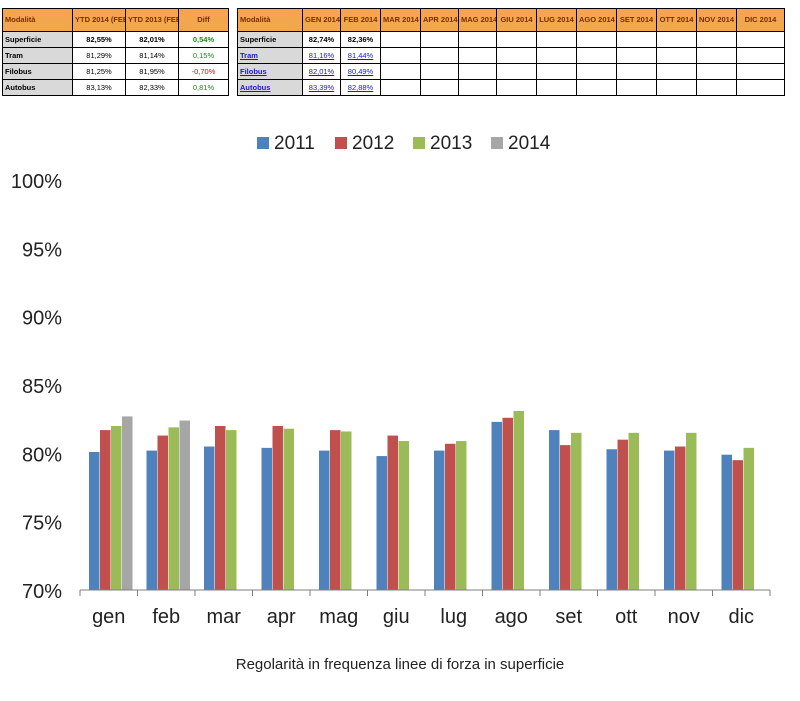  I want to click on mode-link: Tram, so click(270, 55).